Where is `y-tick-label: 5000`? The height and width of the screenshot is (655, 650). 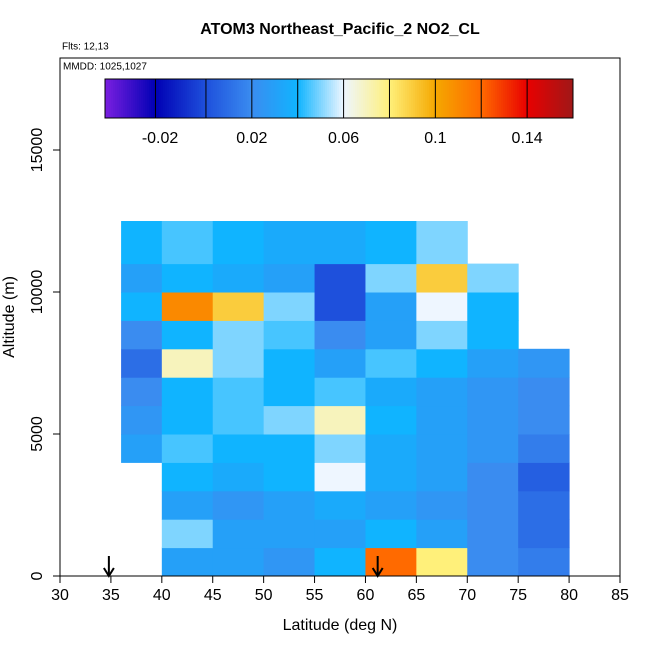 y-tick-label: 5000 is located at coordinates (37, 434).